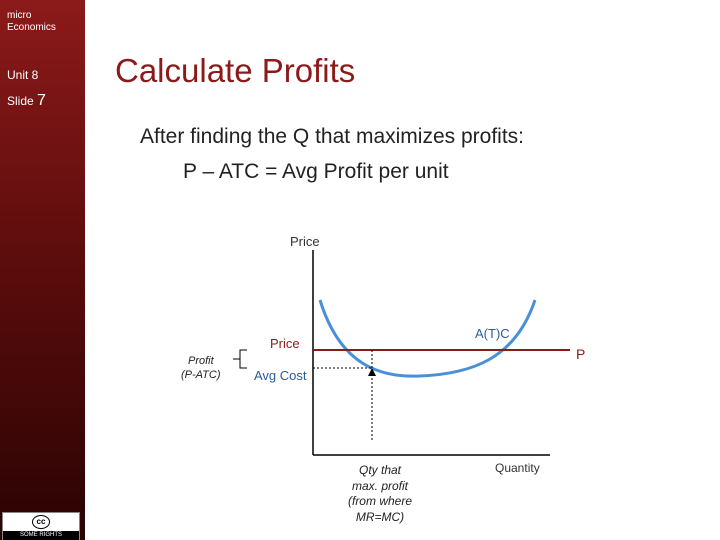  What do you see at coordinates (380, 501) in the screenshot?
I see `qty-note: (from where` at bounding box center [380, 501].